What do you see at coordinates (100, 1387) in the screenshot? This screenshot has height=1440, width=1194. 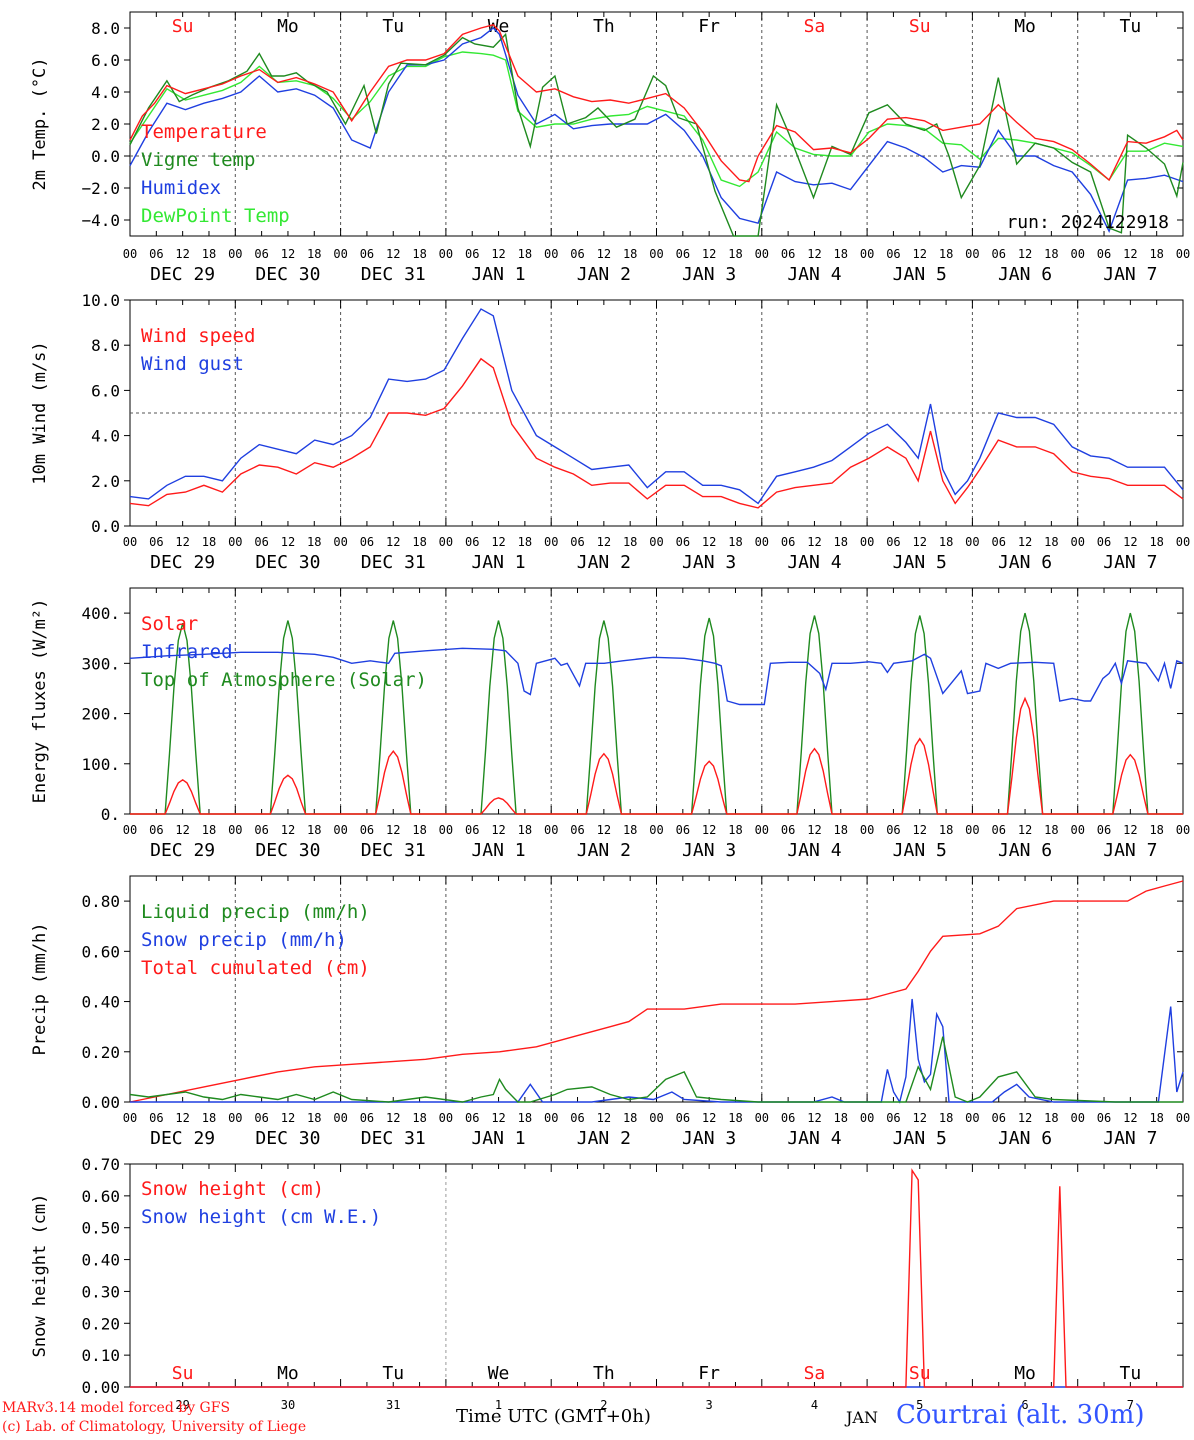 I see `y-tick-label: 0.00` at bounding box center [100, 1387].